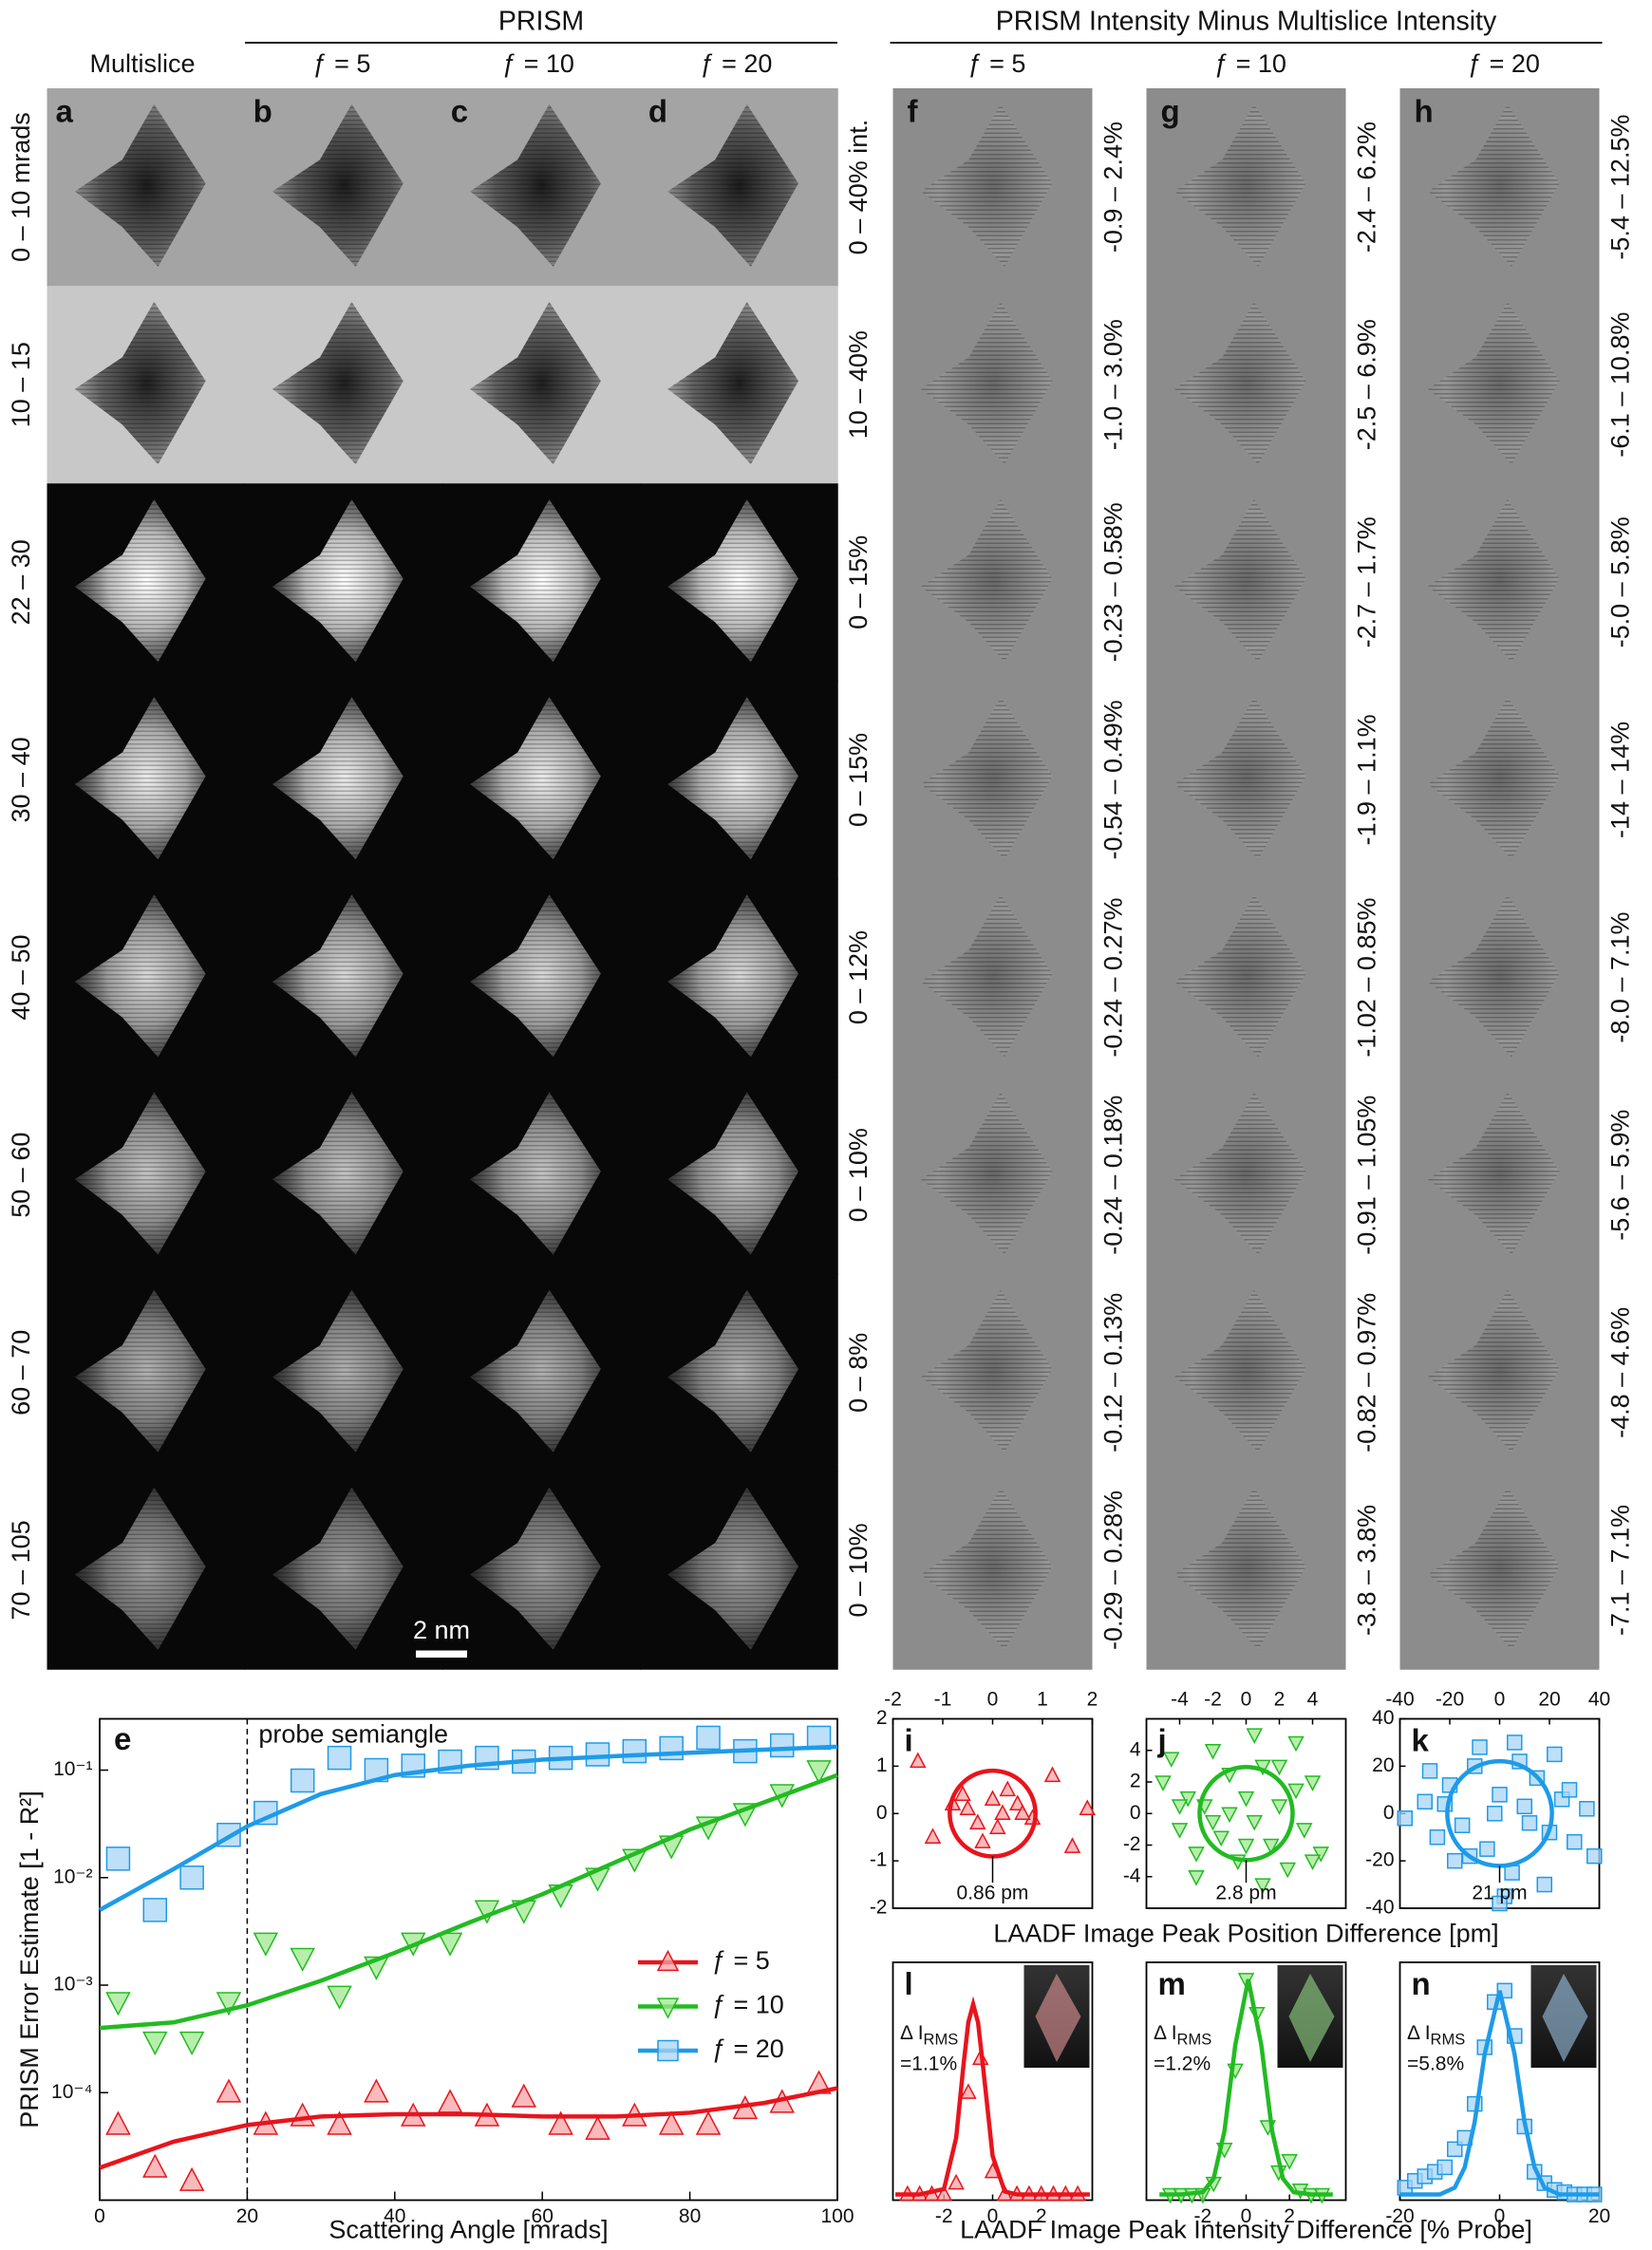 The width and height of the screenshot is (1652, 2250). Describe the element at coordinates (441, 1630) in the screenshot. I see `scale-bar-label: 2 nm` at that location.